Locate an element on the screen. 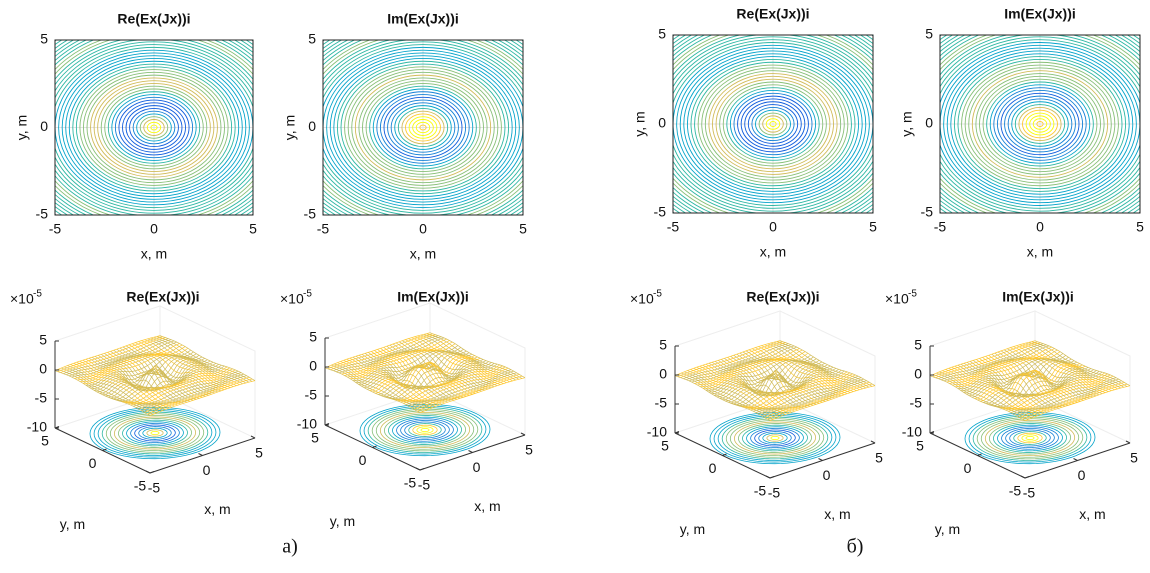 This screenshot has width=1150, height=573. contour-lines is located at coordinates (154, 127).